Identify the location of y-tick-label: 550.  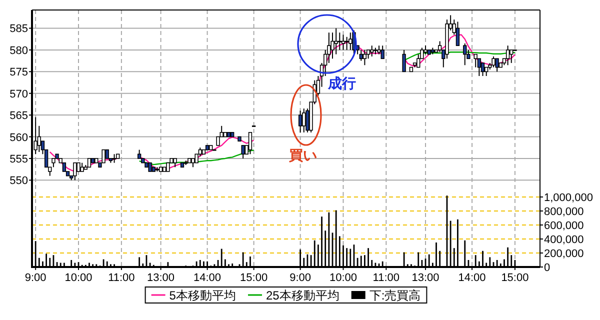
(19, 181).